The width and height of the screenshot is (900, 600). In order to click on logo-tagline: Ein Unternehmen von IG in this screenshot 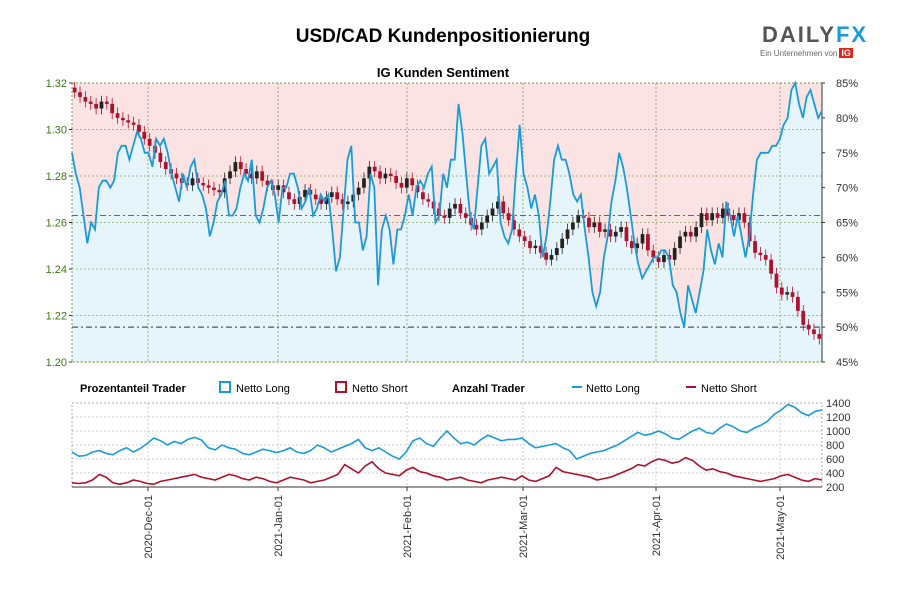, I will do `click(806, 53)`.